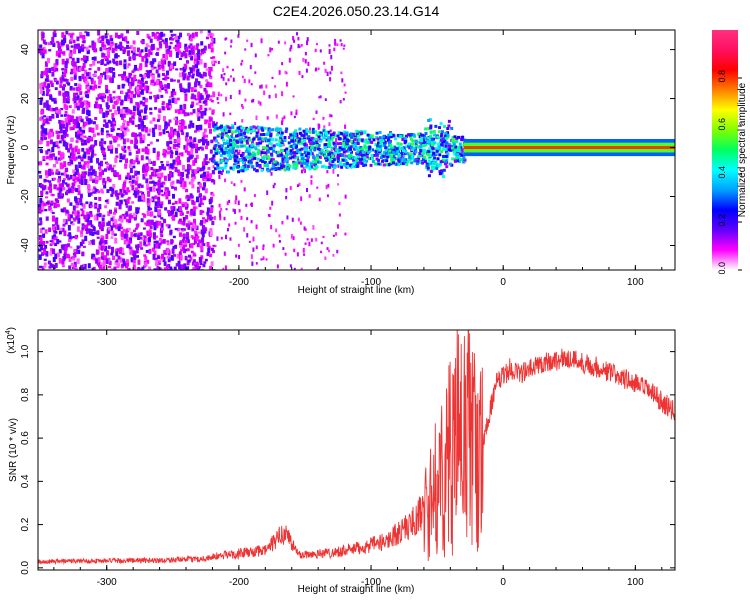  What do you see at coordinates (569, 148) in the screenshot?
I see `spectrogram-carrier-core` at bounding box center [569, 148].